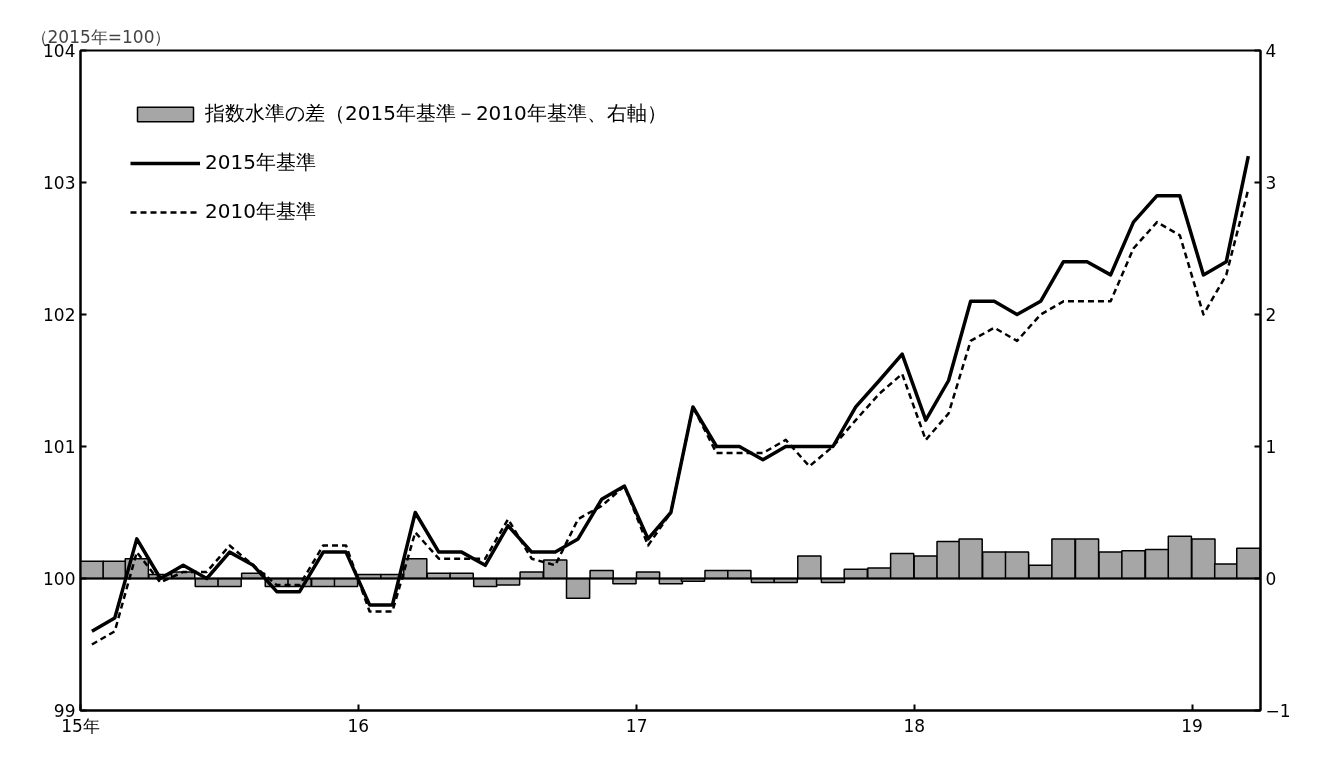  What do you see at coordinates (1278, 711) in the screenshot?
I see `y2-tick-label: −1` at bounding box center [1278, 711].